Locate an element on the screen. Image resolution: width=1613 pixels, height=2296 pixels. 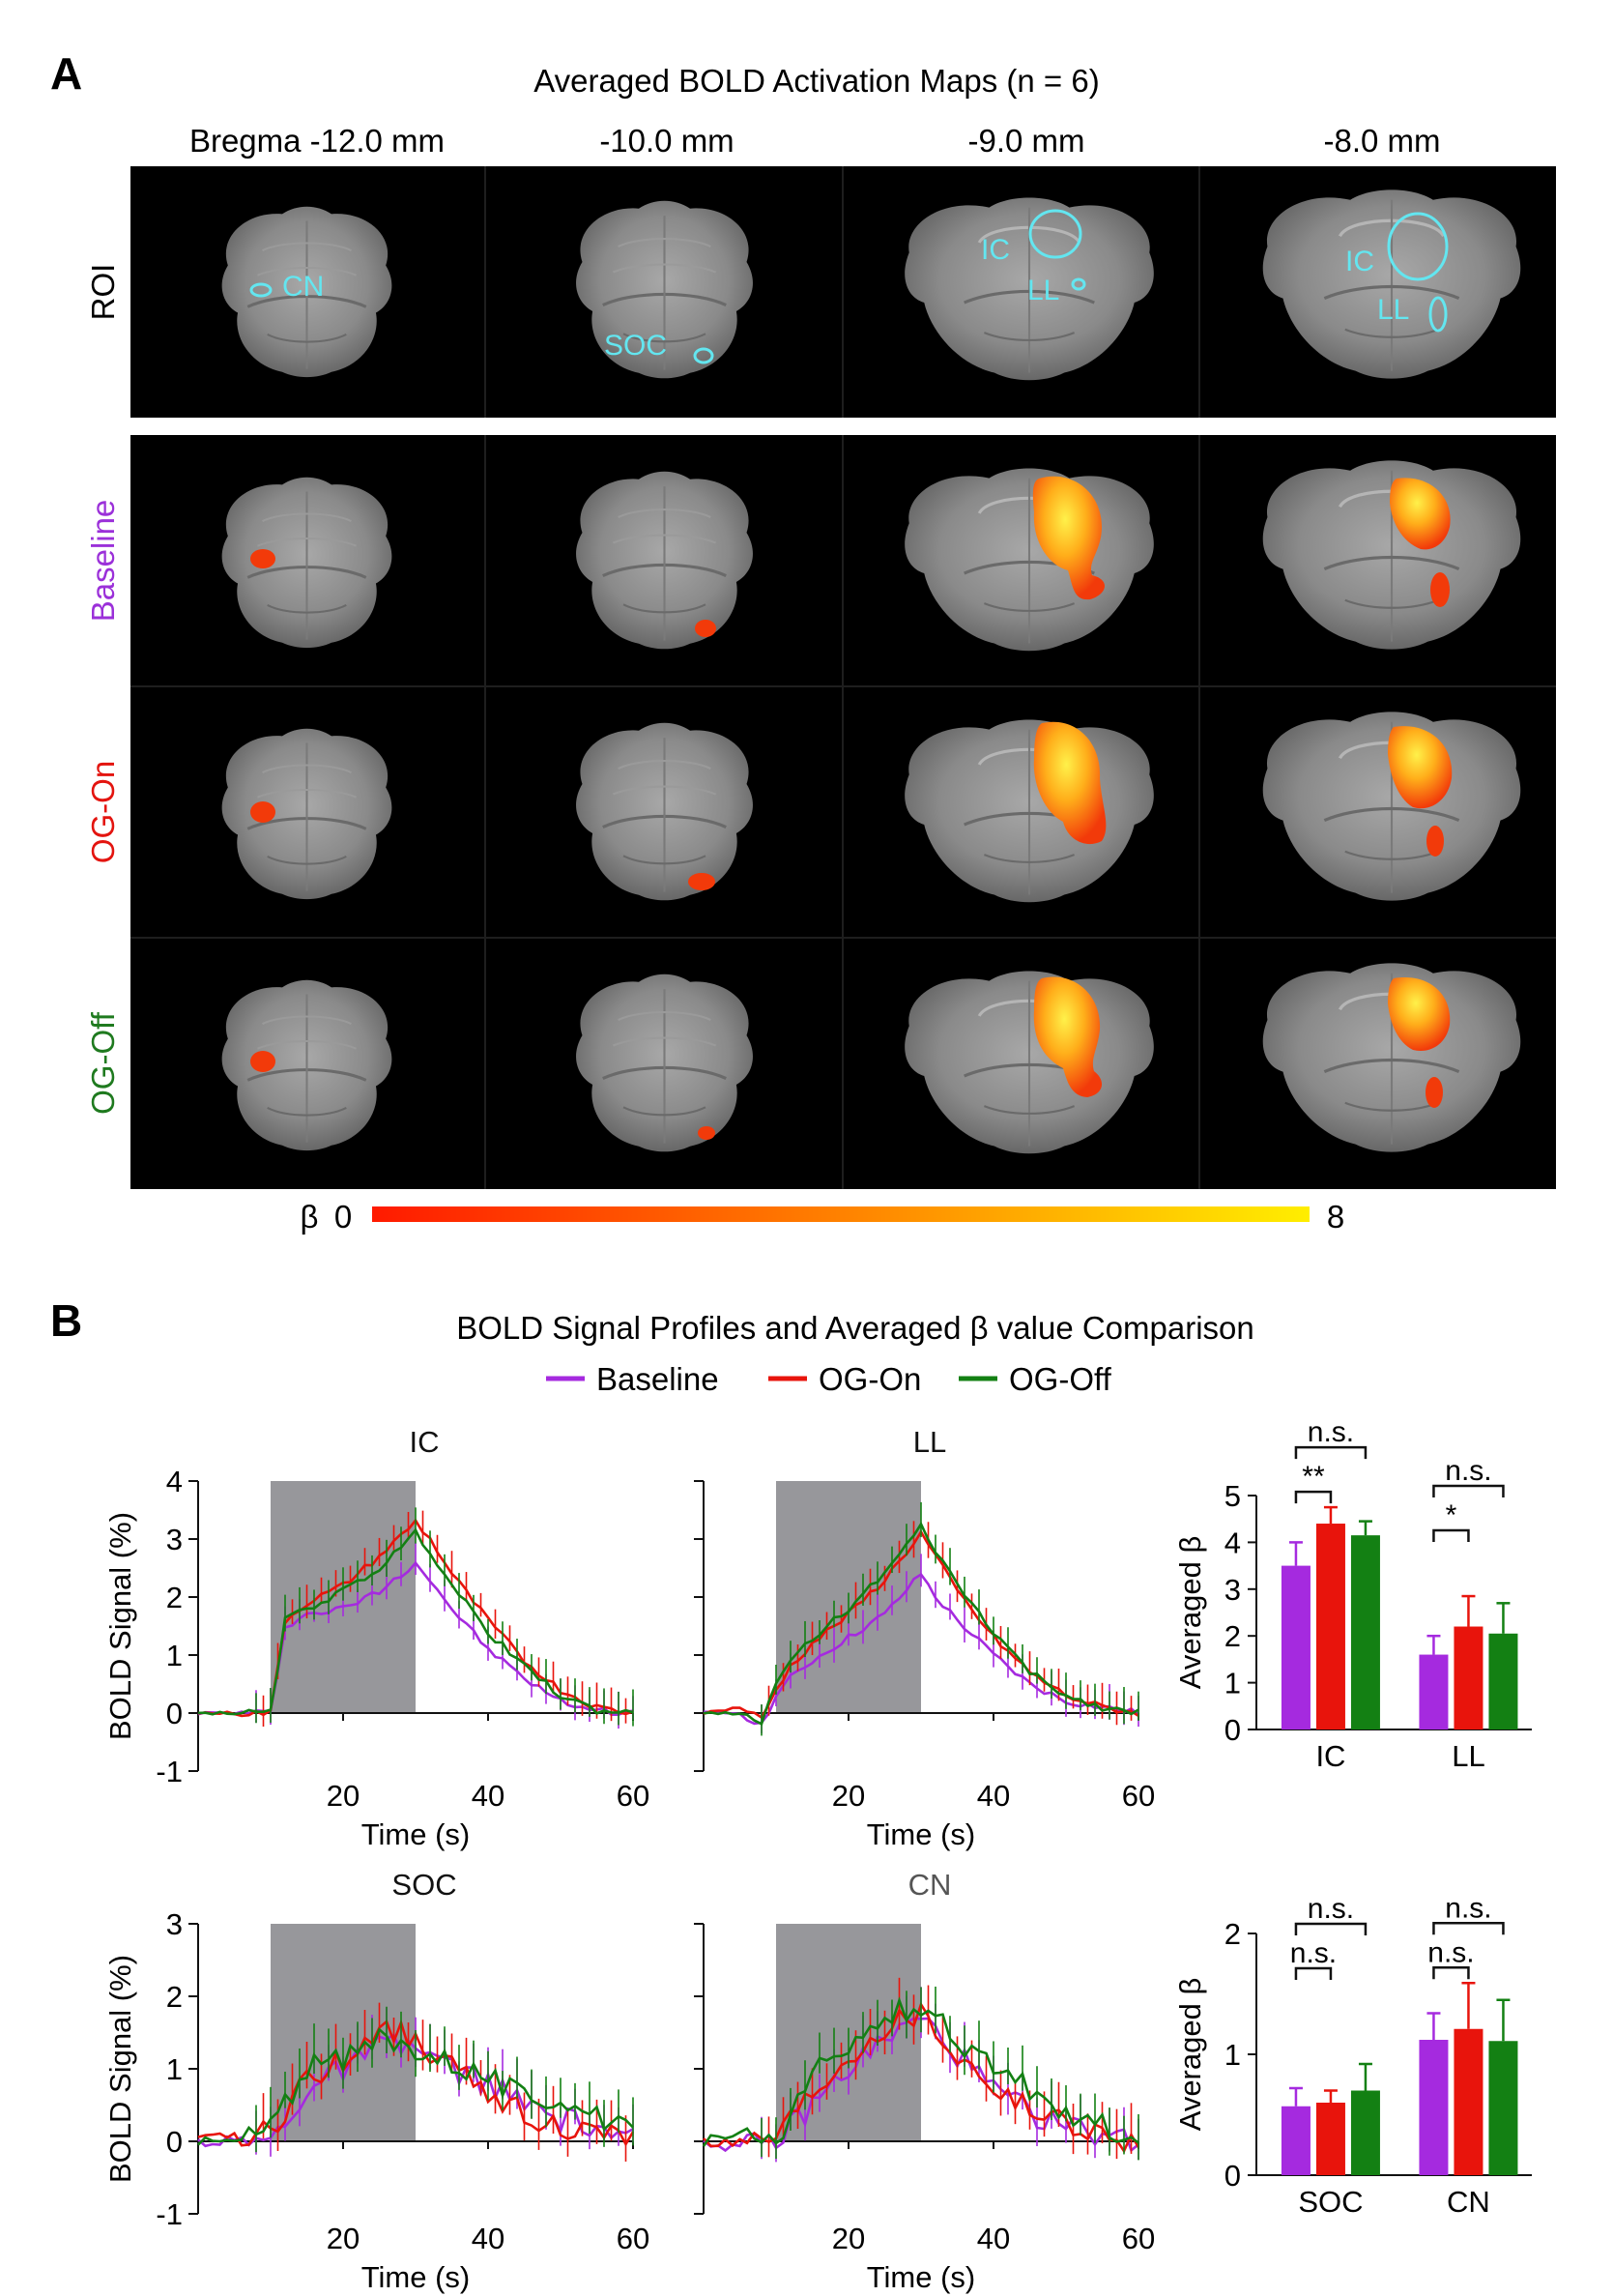
legend-og-on-label: OG-On is located at coordinates (870, 1379).